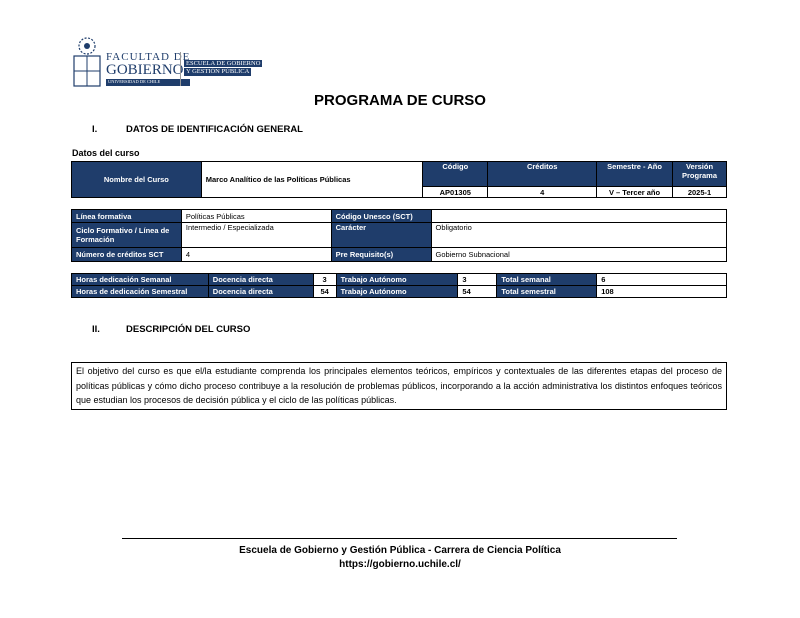 The width and height of the screenshot is (800, 618). Describe the element at coordinates (256, 254) in the screenshot. I see `sct-value: 4` at that location.